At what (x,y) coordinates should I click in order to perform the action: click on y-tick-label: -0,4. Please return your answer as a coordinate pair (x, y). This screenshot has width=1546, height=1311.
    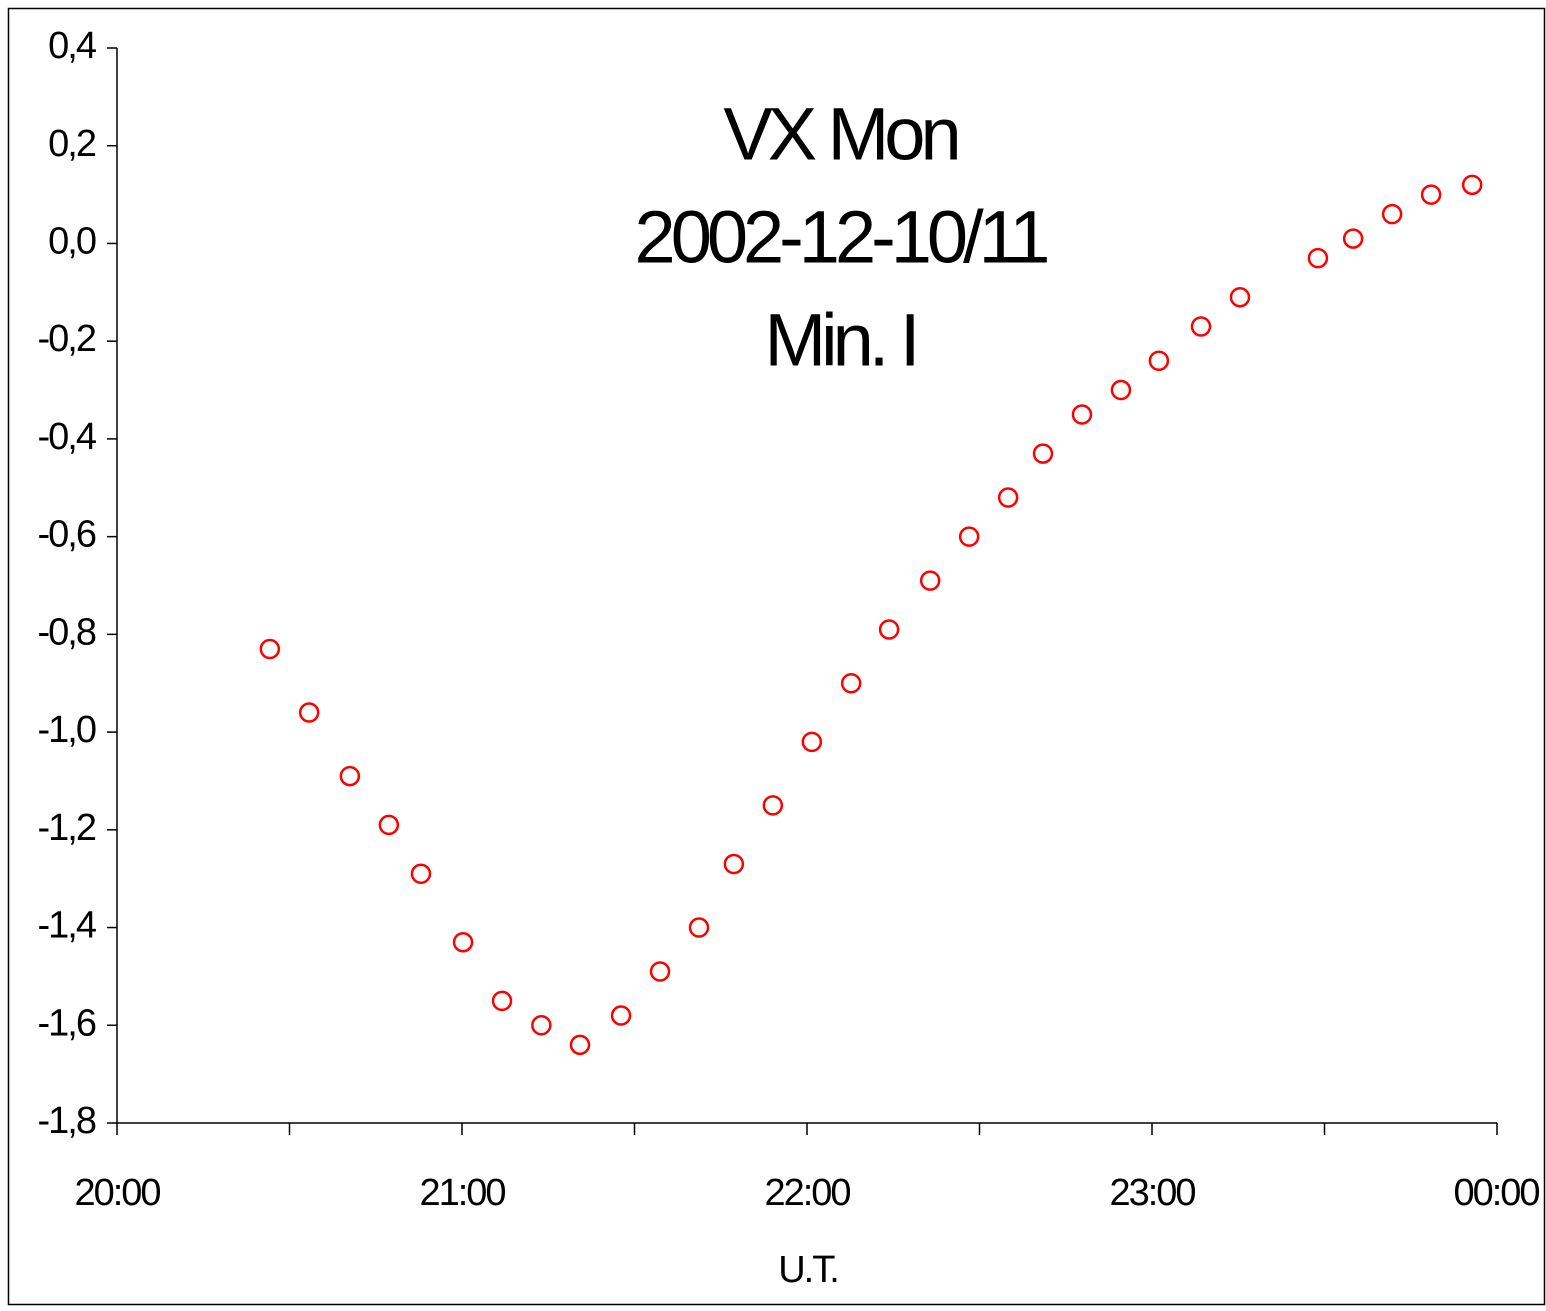
    Looking at the image, I should click on (67, 437).